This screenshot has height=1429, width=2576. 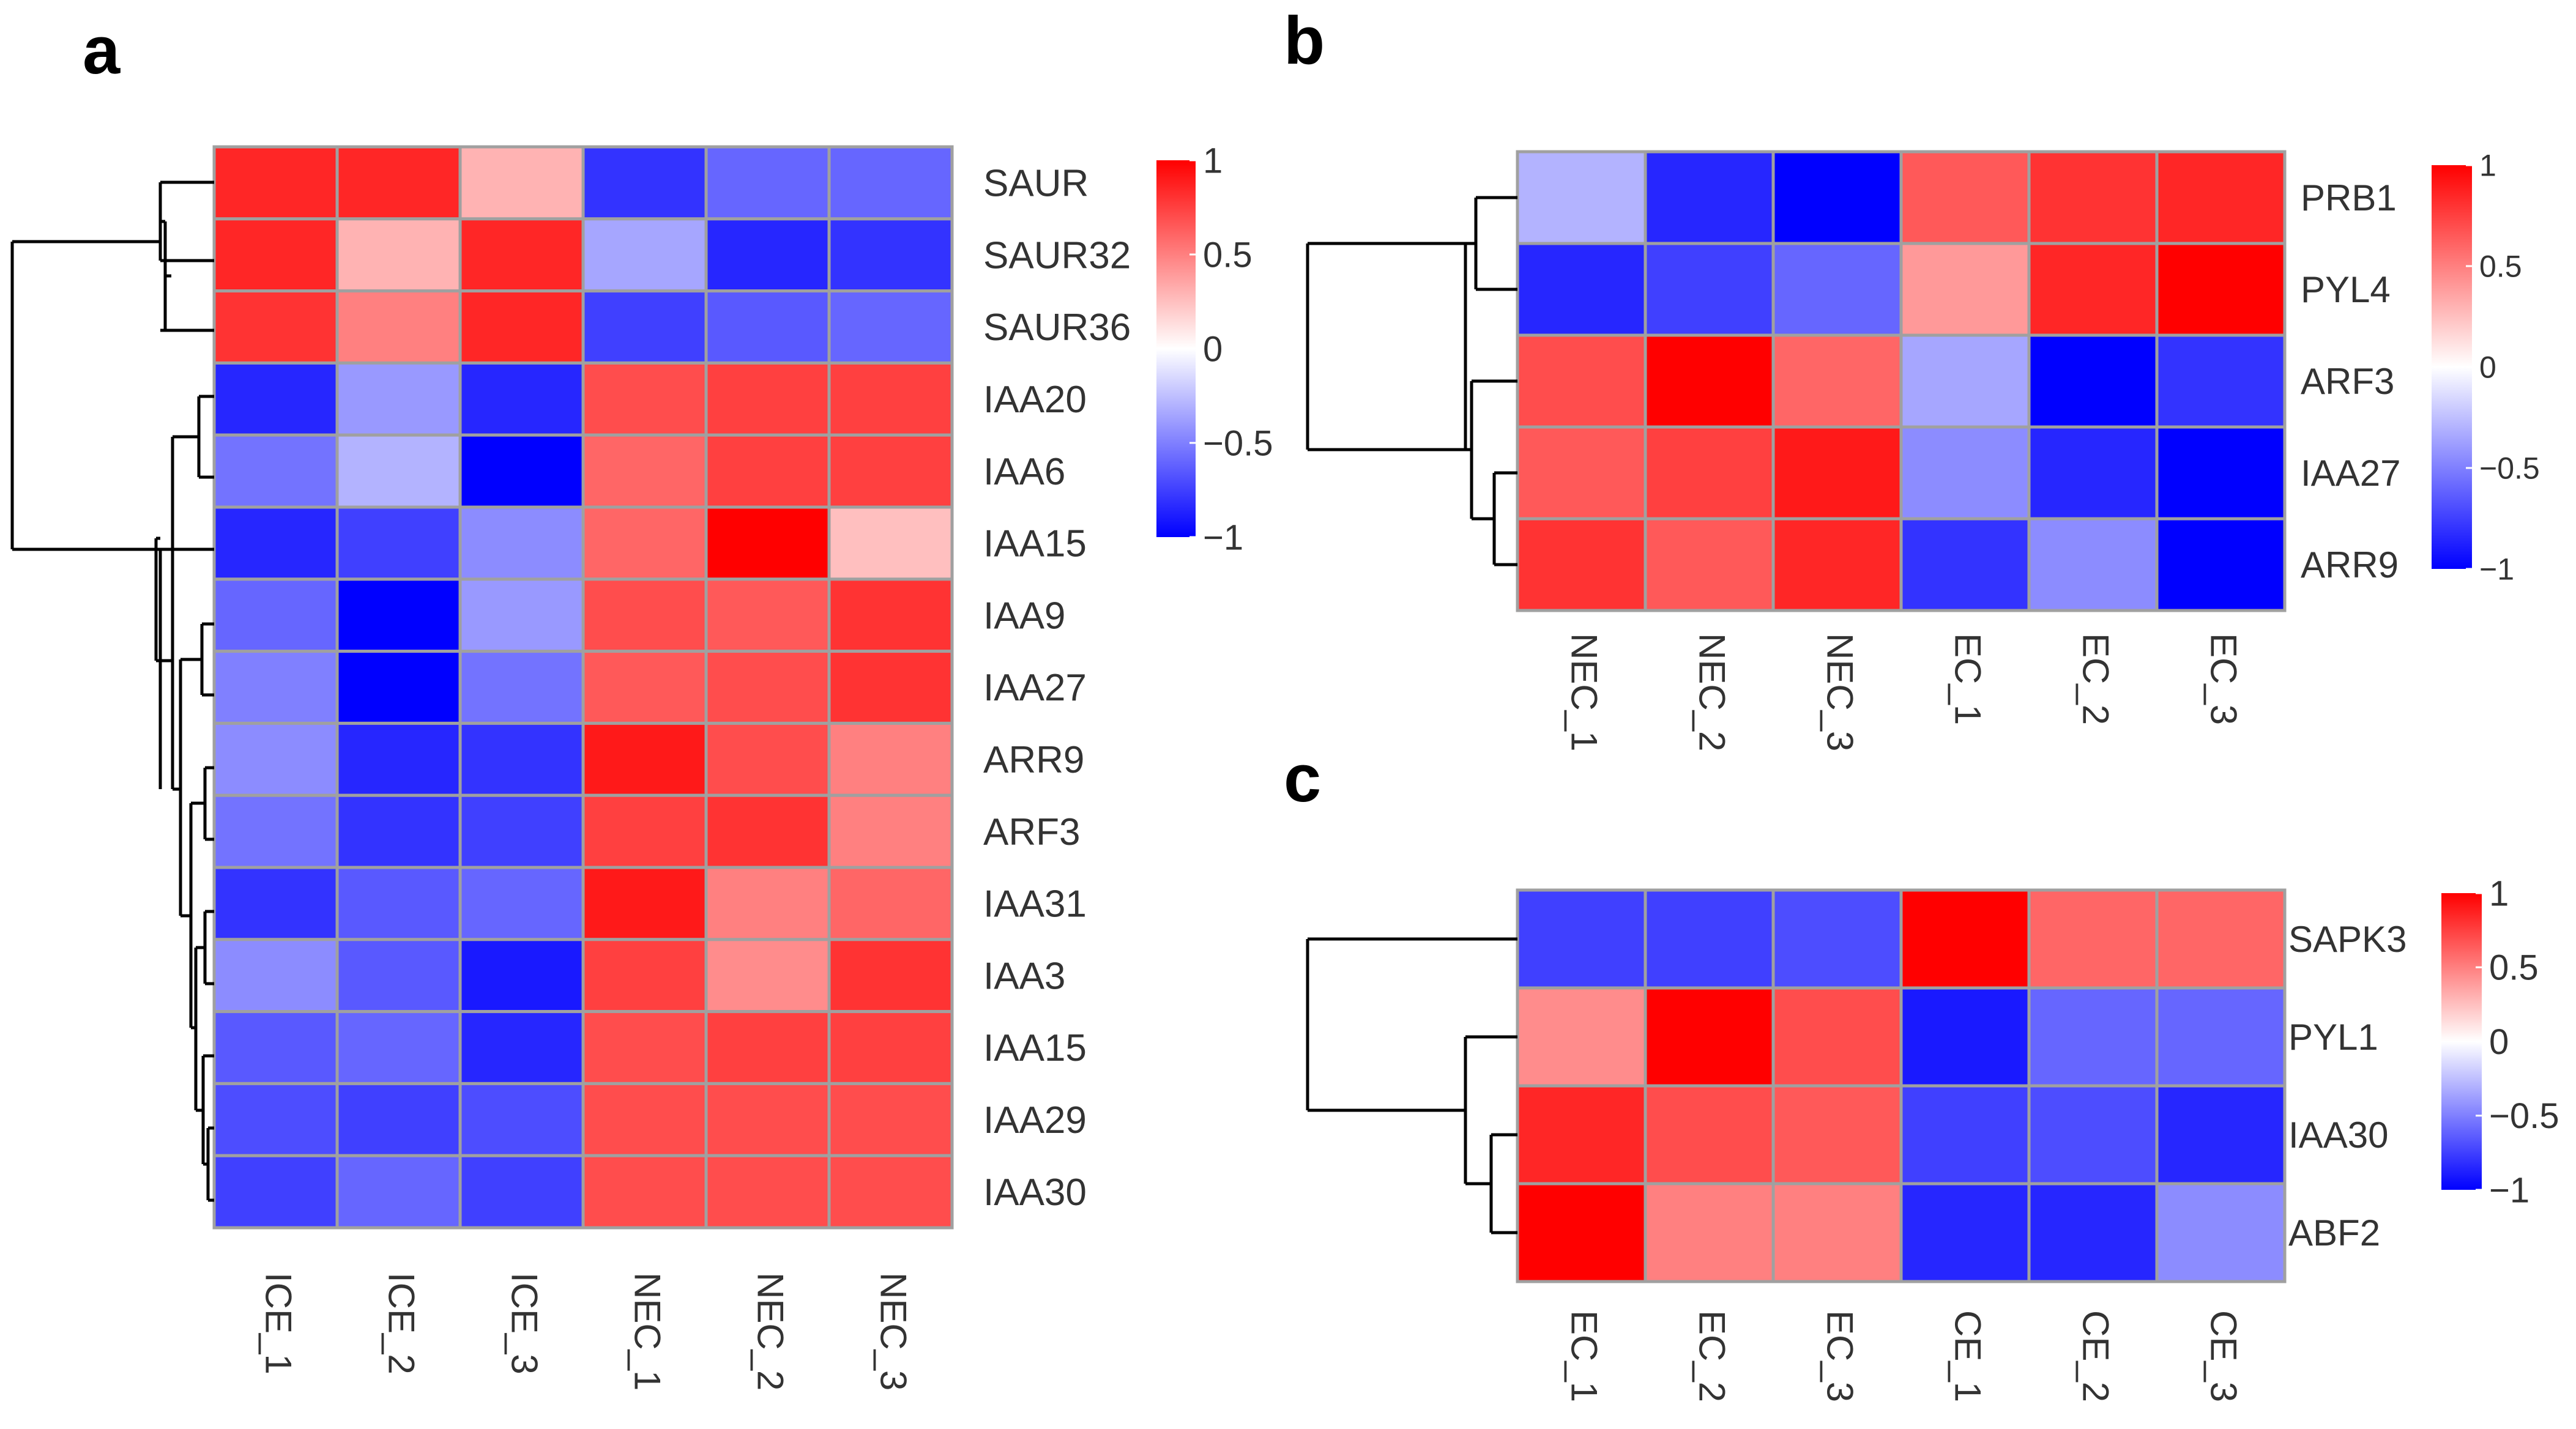 I want to click on panel-label-c: c, so click(x=1303, y=778).